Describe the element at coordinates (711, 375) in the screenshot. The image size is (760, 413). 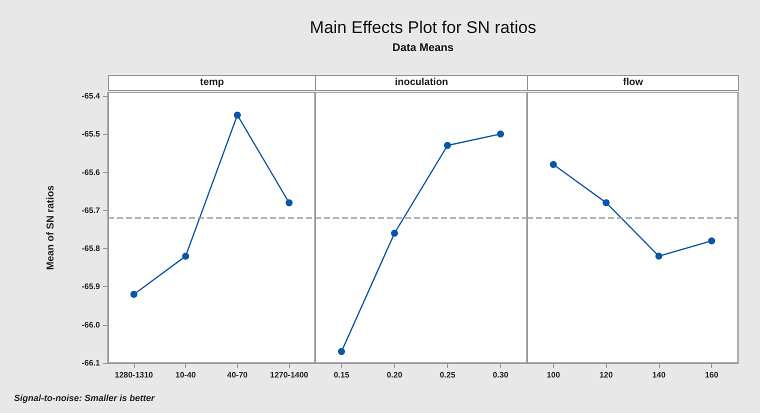
I see `x-tick-label: 160` at that location.